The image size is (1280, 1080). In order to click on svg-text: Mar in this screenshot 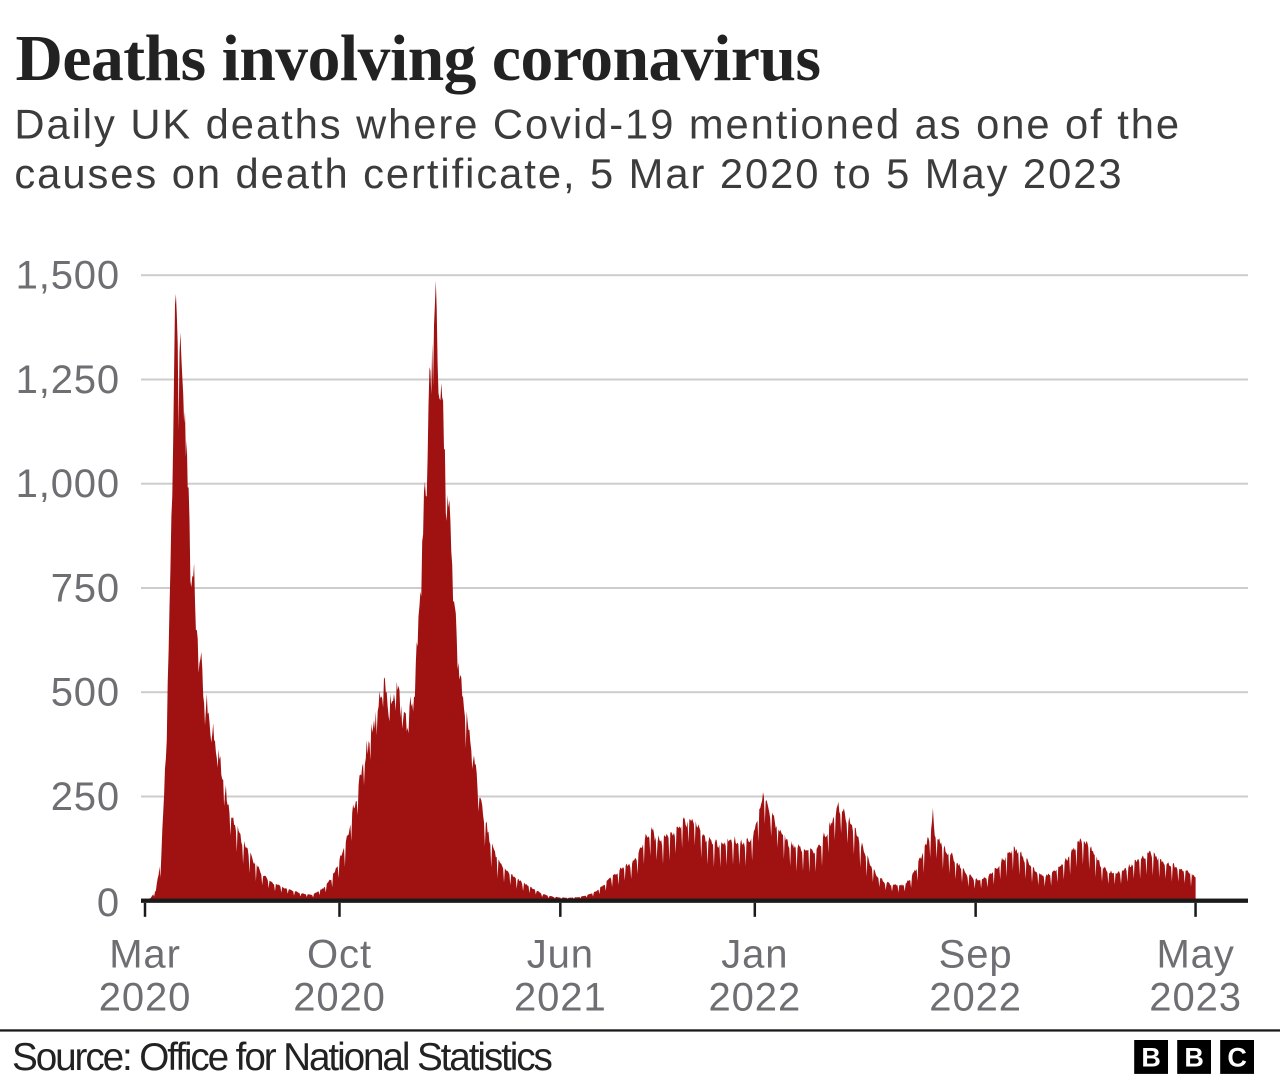, I will do `click(145, 954)`.